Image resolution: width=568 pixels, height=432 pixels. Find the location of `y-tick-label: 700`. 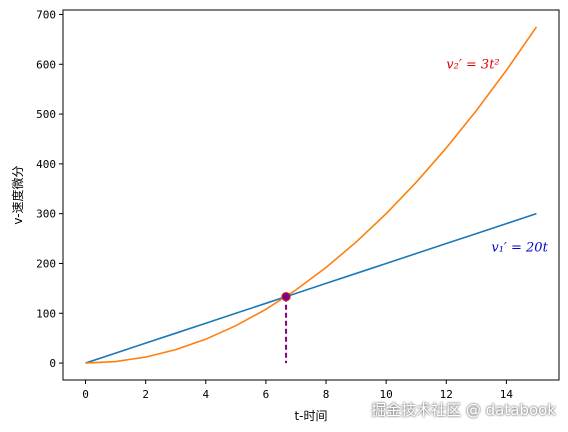

y-tick-label: 700 is located at coordinates (46, 14).